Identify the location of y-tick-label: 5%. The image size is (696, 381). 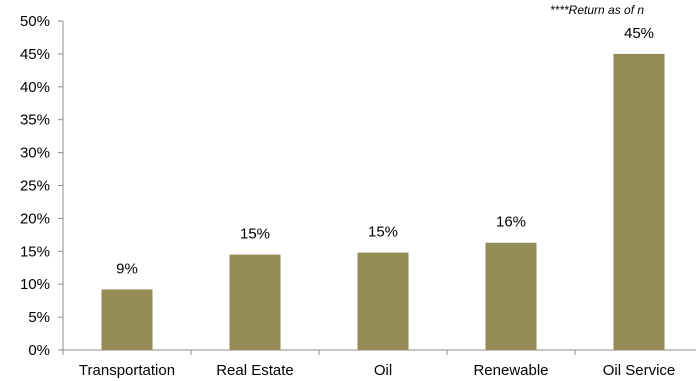
(39, 317).